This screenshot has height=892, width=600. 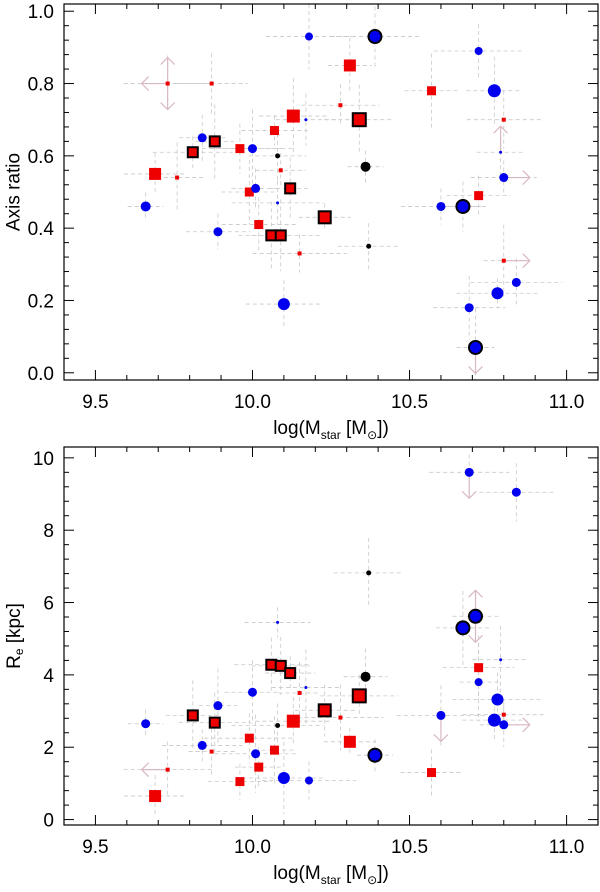 I want to click on x-axis-label-bottom: log(Mstar [M⊙]), so click(x=331, y=875).